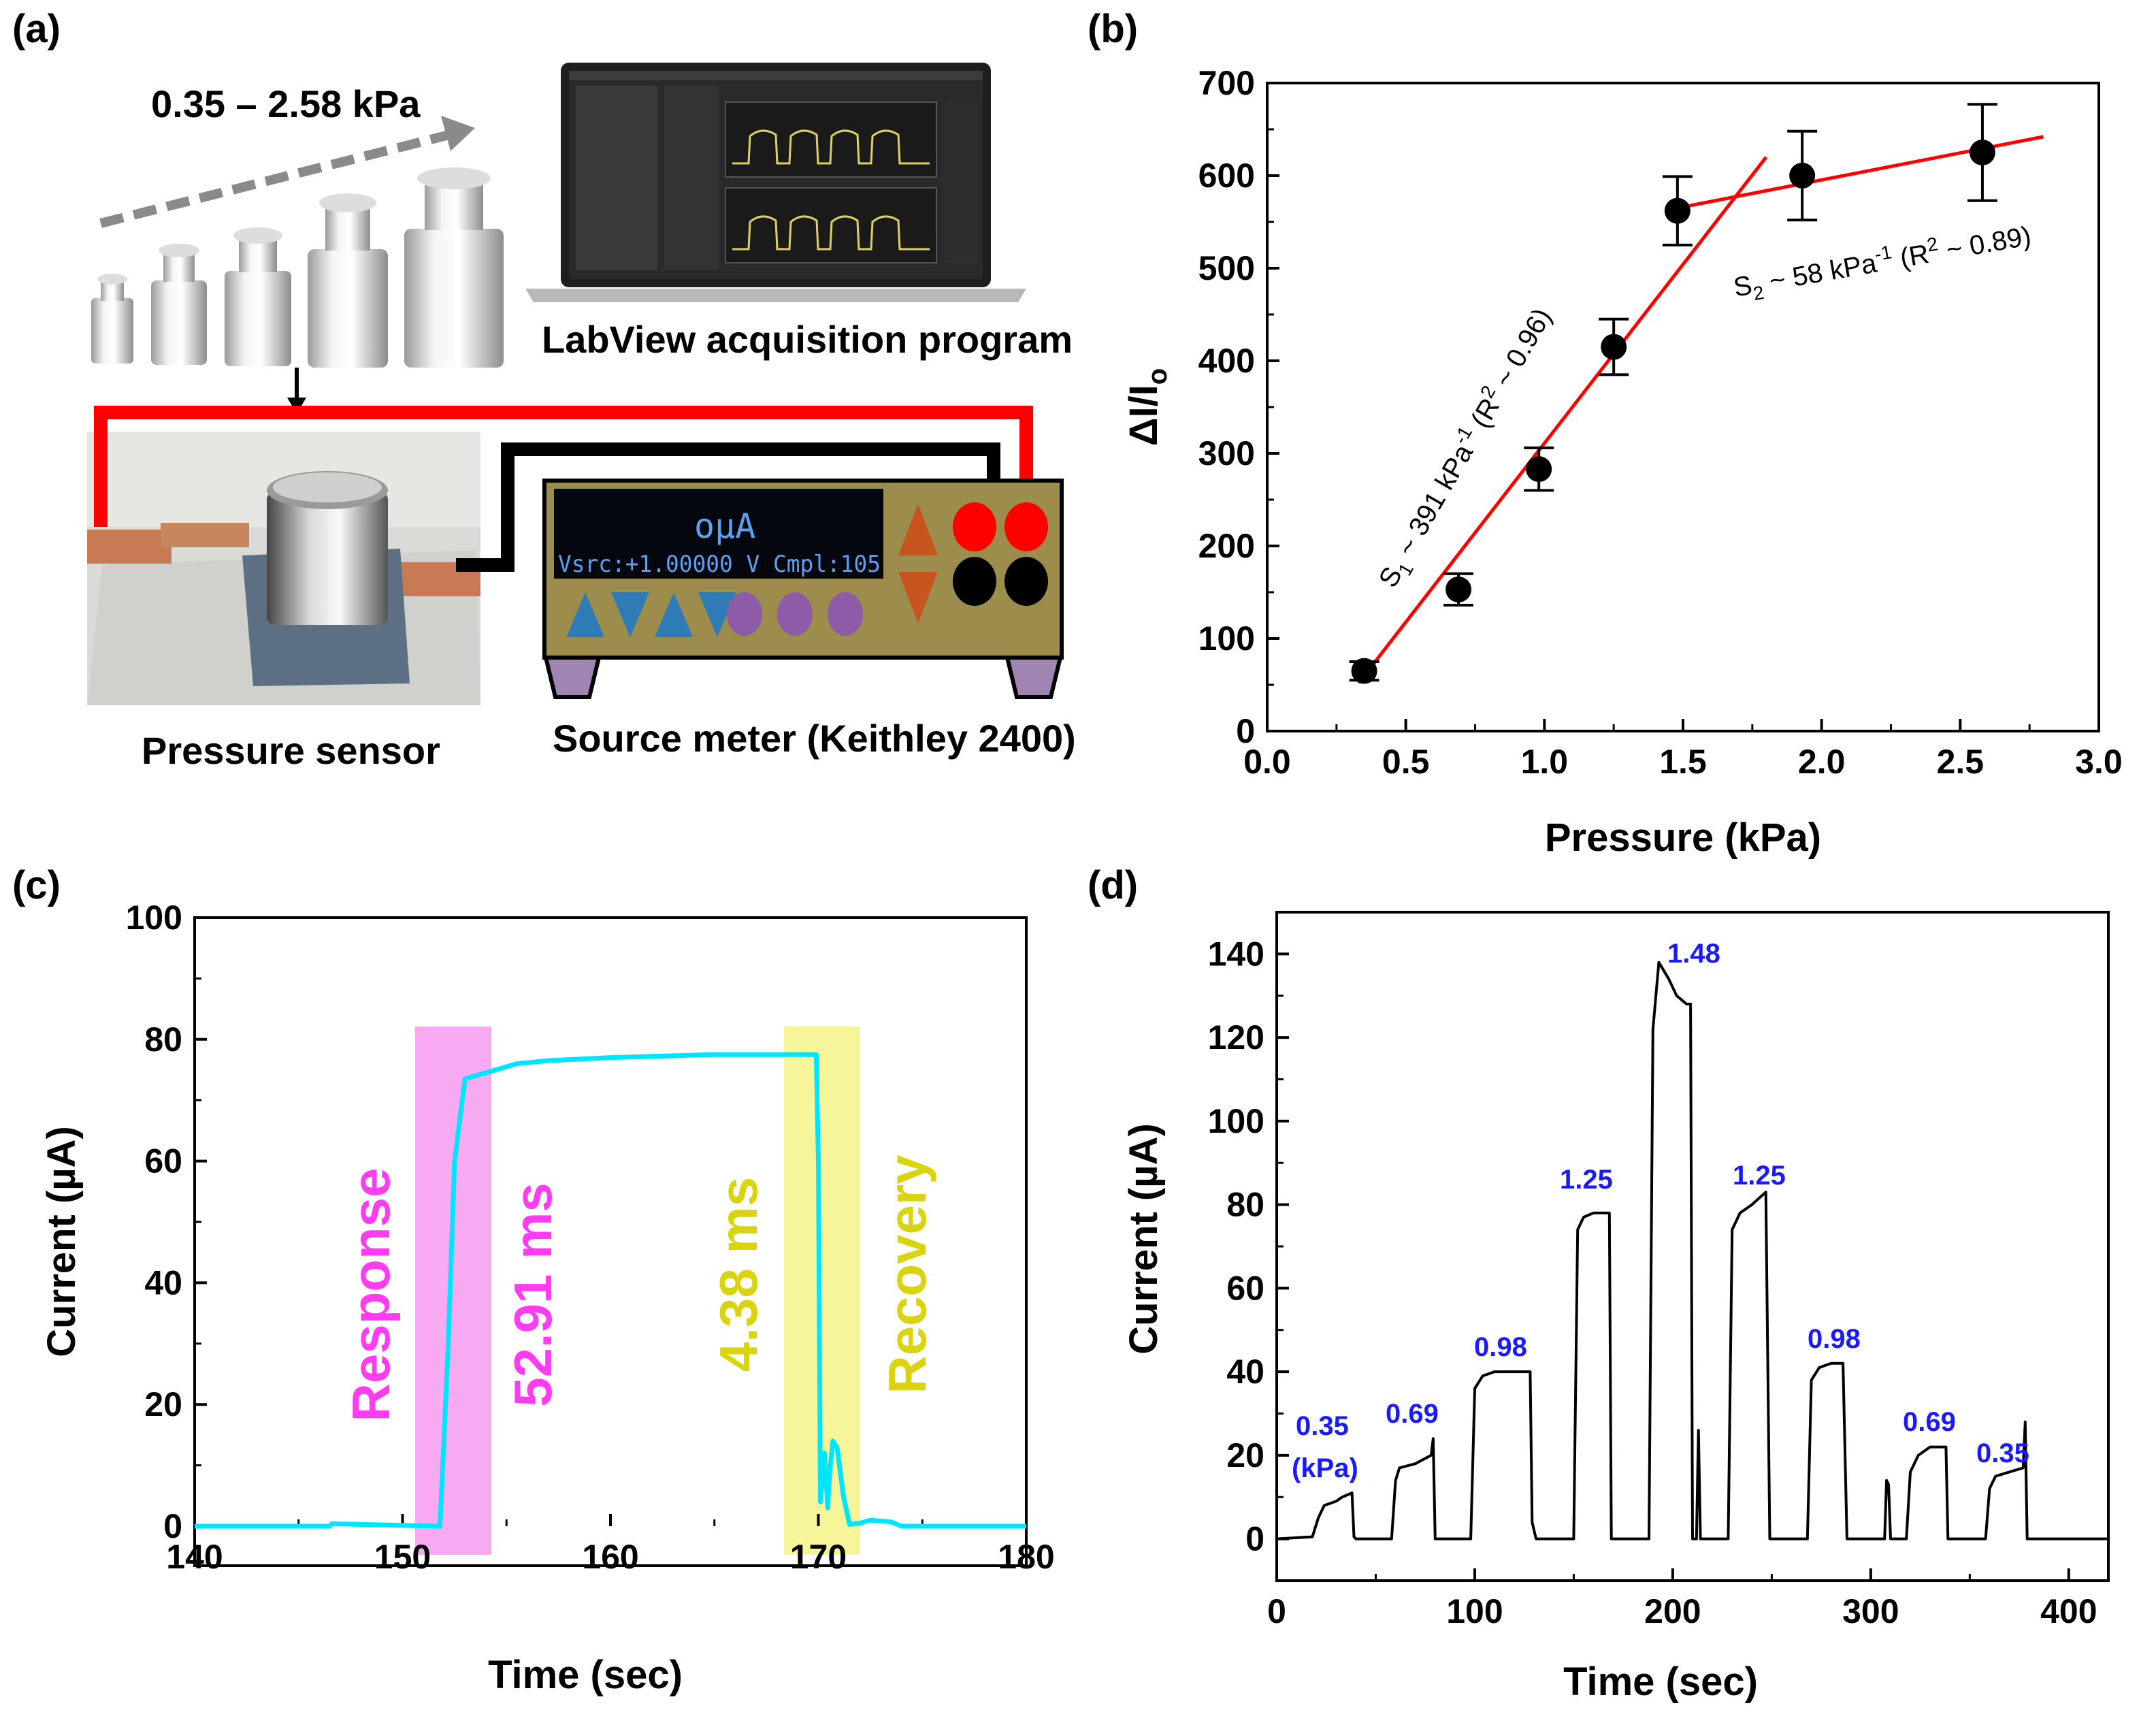 The width and height of the screenshot is (2156, 1727). I want to click on meter-foot-left, so click(573, 677).